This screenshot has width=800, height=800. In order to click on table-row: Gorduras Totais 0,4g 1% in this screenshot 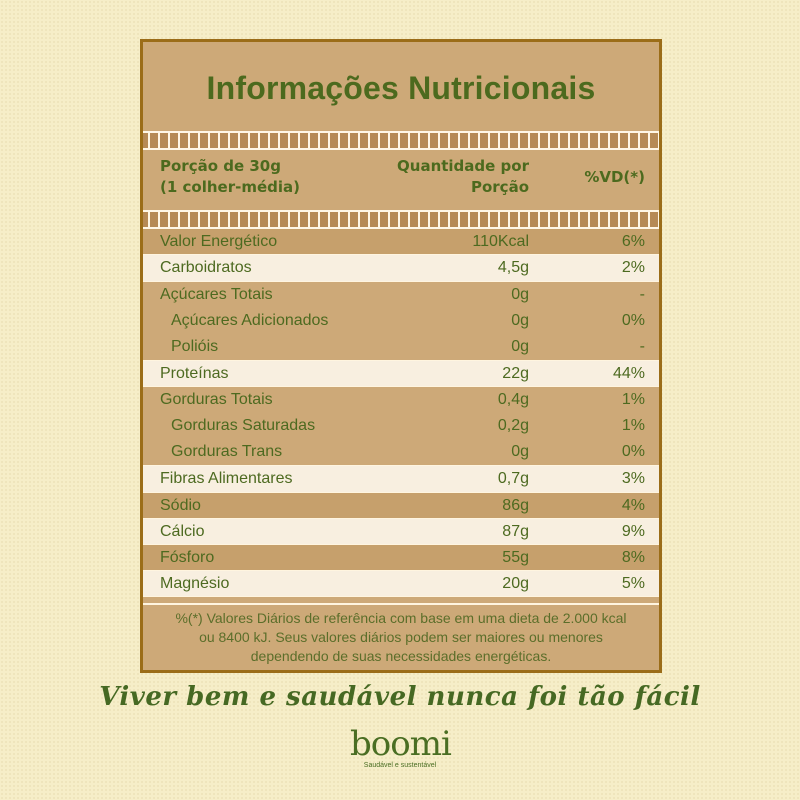, I will do `click(401, 400)`.